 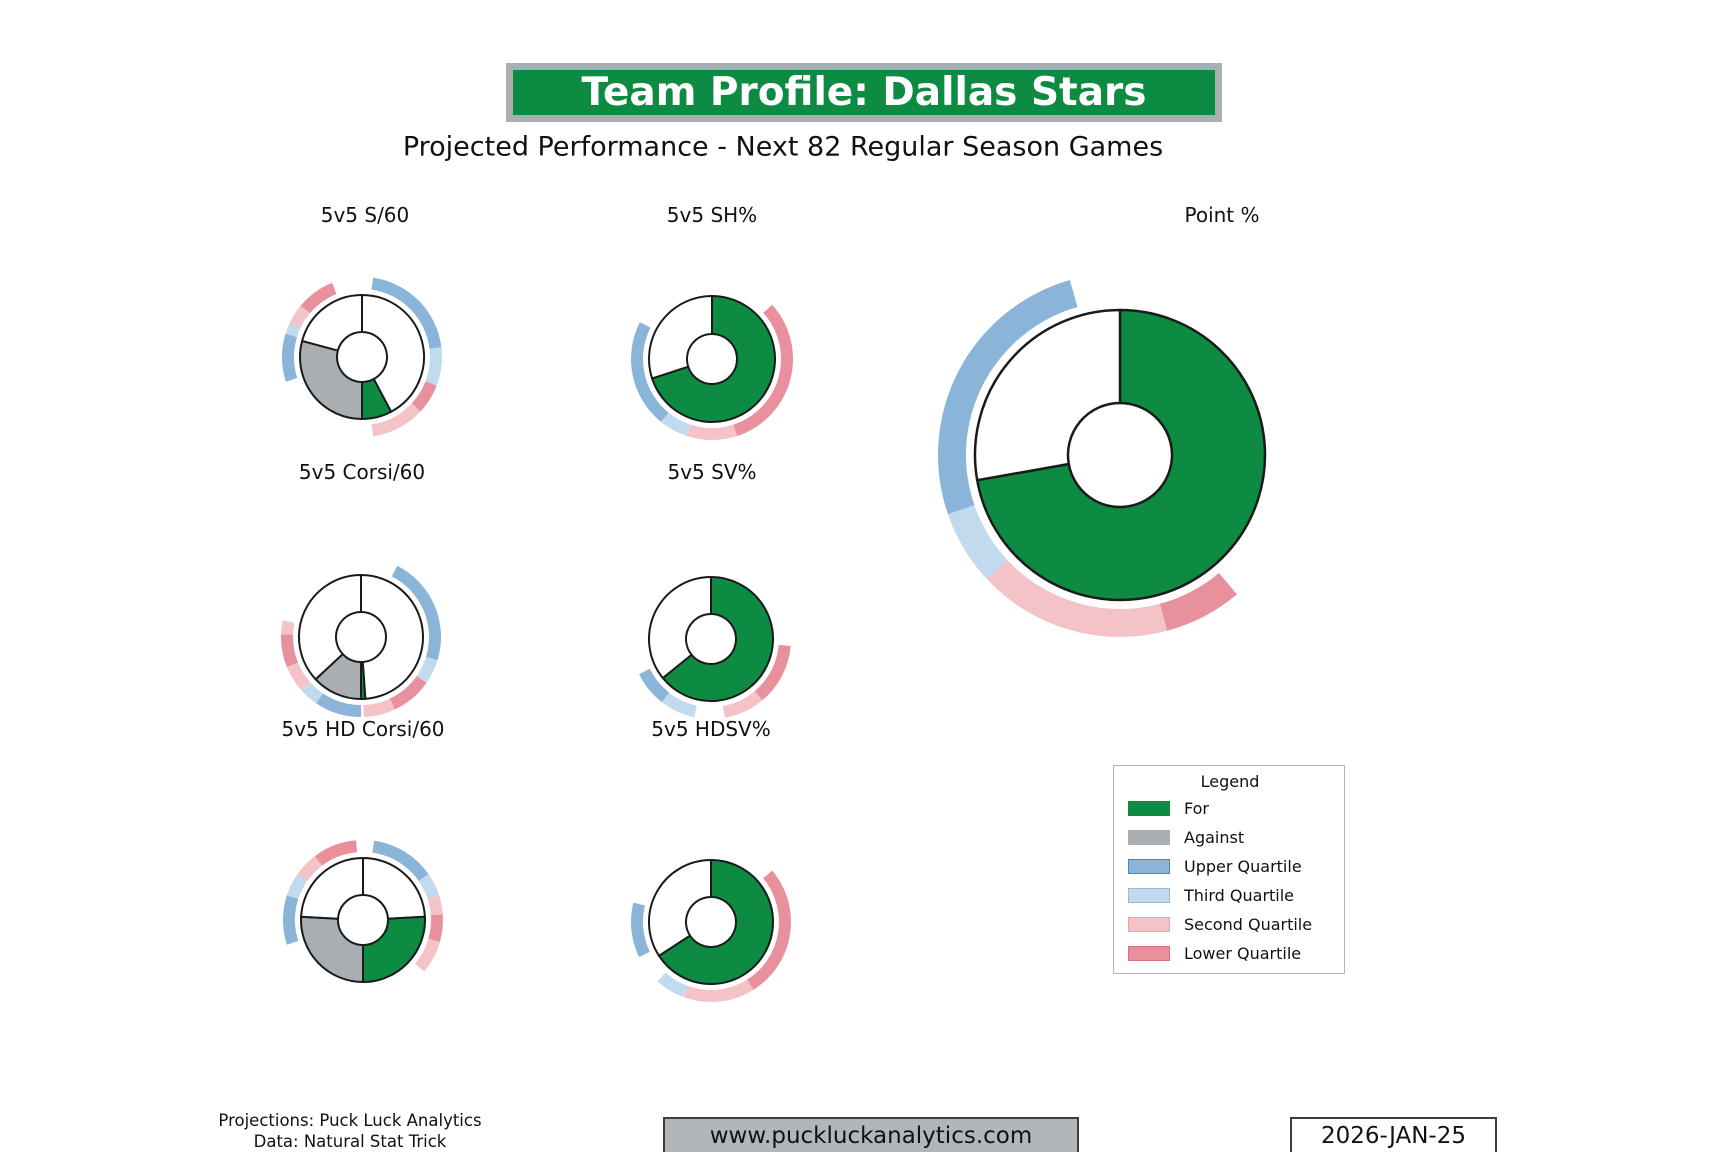 What do you see at coordinates (769, 930) in the screenshot?
I see `5v5-hdsv-pct-band-lower` at bounding box center [769, 930].